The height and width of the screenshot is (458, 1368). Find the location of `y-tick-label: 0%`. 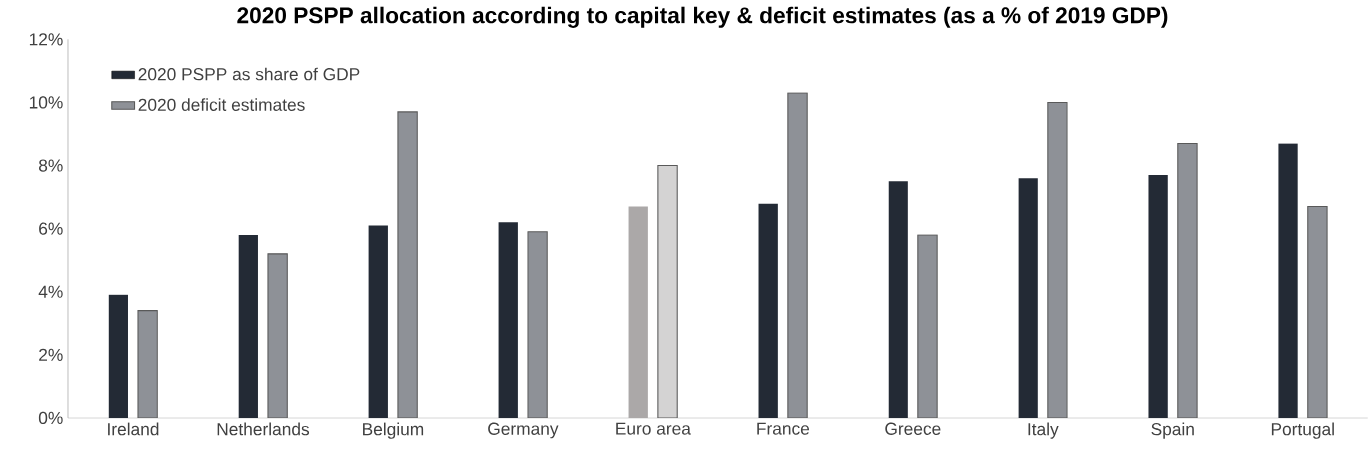

y-tick-label: 0% is located at coordinates (50, 418).